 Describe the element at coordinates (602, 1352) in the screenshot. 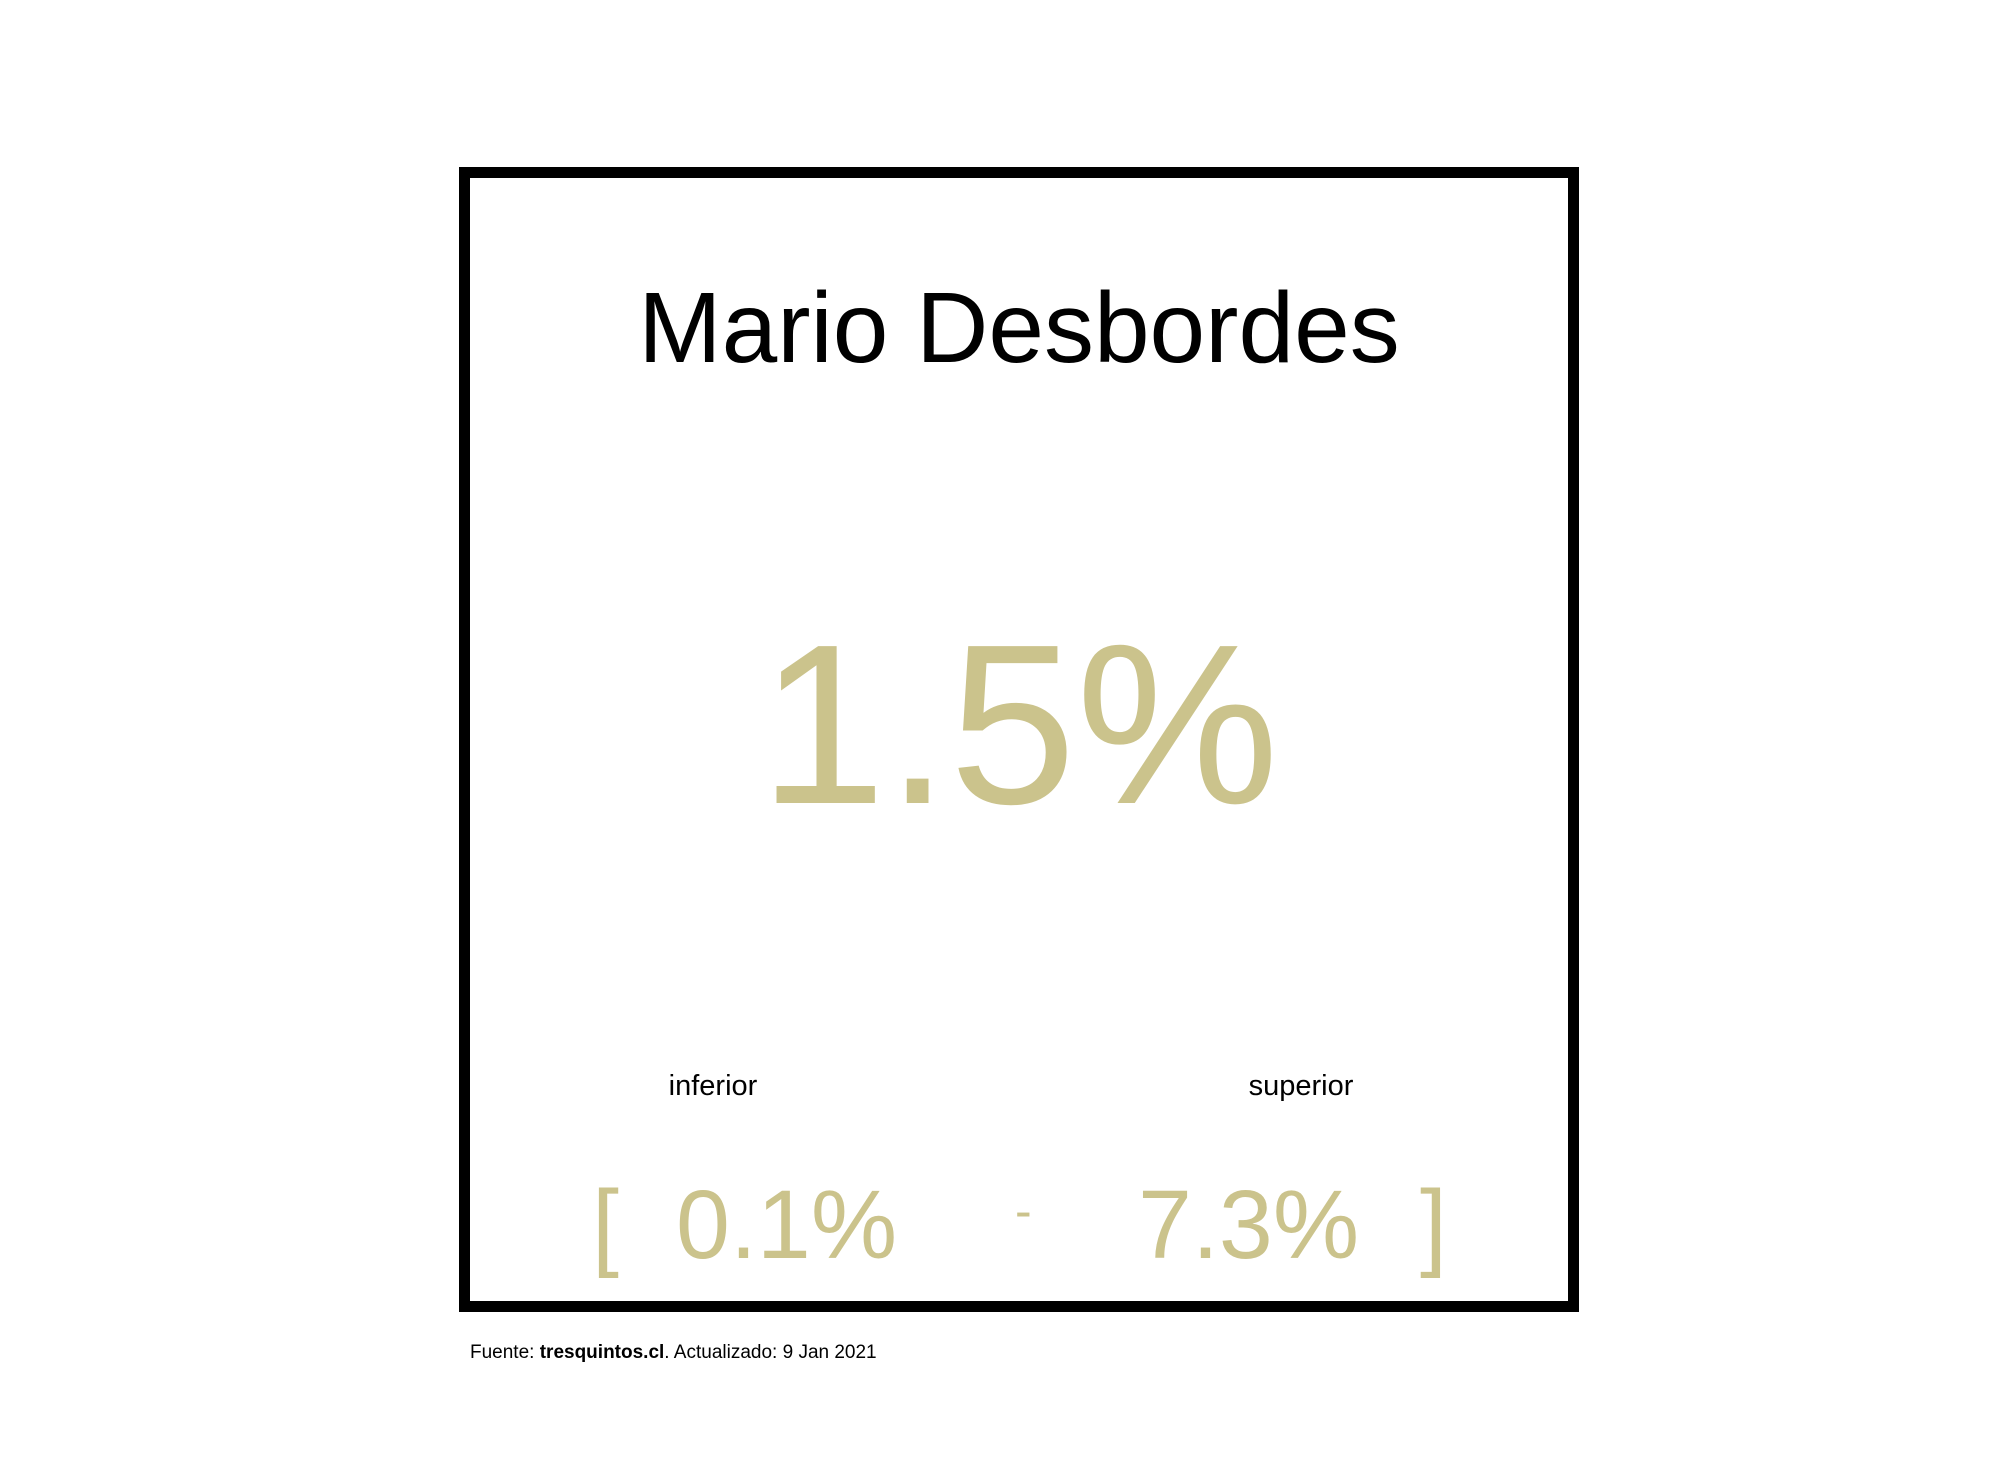

I see `source-name: tresquintos.cl` at that location.